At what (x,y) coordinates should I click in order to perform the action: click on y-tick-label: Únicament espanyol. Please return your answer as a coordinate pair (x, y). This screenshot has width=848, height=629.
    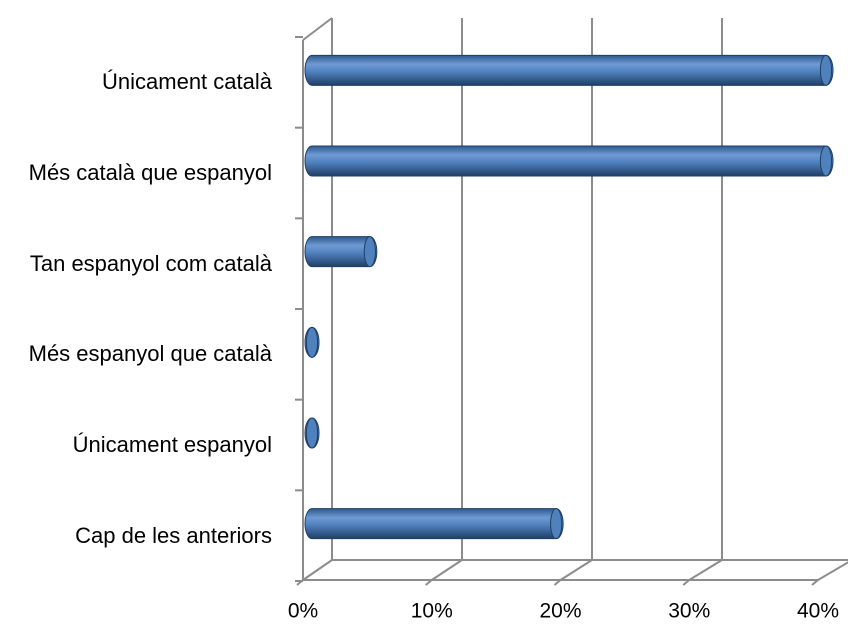
    Looking at the image, I should click on (172, 444).